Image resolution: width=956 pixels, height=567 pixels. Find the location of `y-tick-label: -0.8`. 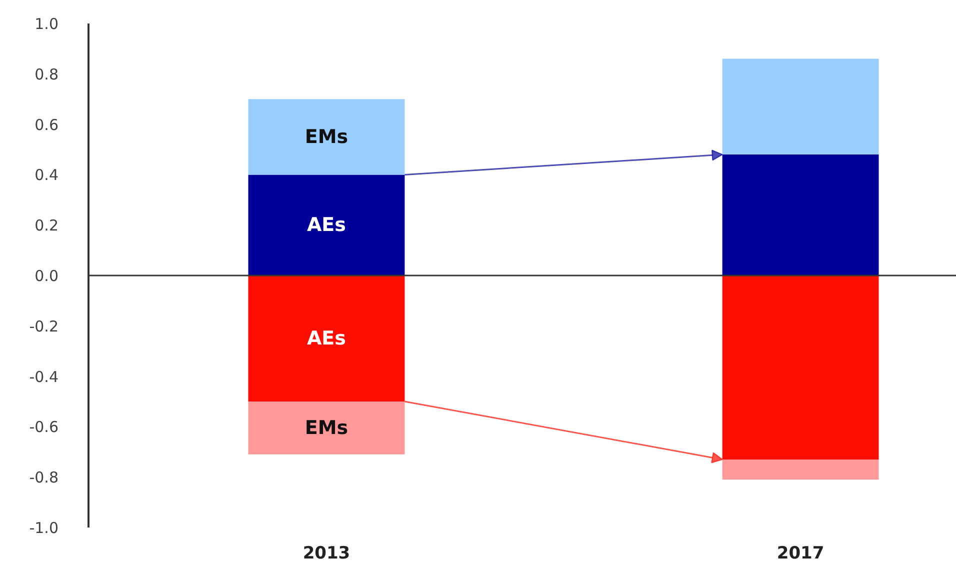

y-tick-label: -0.8 is located at coordinates (44, 477).